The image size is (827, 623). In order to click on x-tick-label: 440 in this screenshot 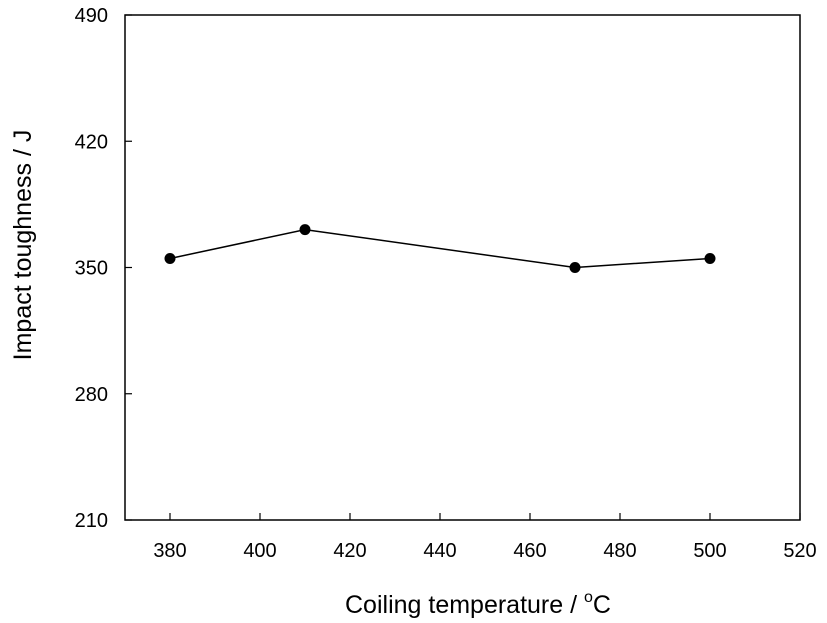, I will do `click(439, 551)`.